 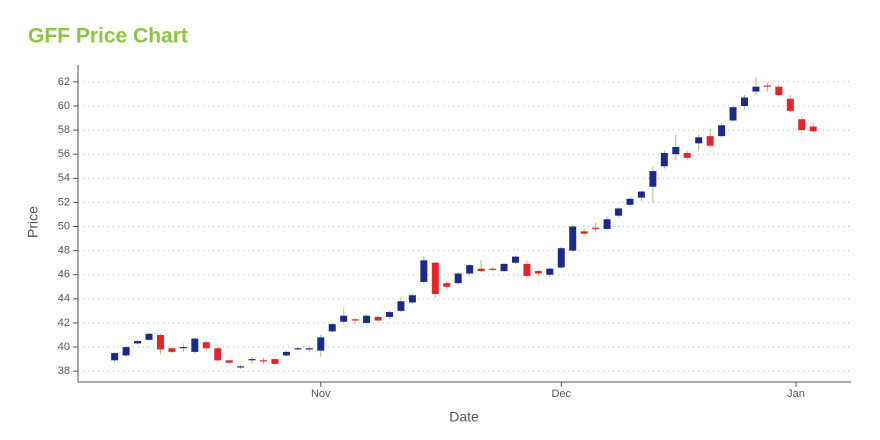 What do you see at coordinates (33, 222) in the screenshot?
I see `y-axis-title: Price` at bounding box center [33, 222].